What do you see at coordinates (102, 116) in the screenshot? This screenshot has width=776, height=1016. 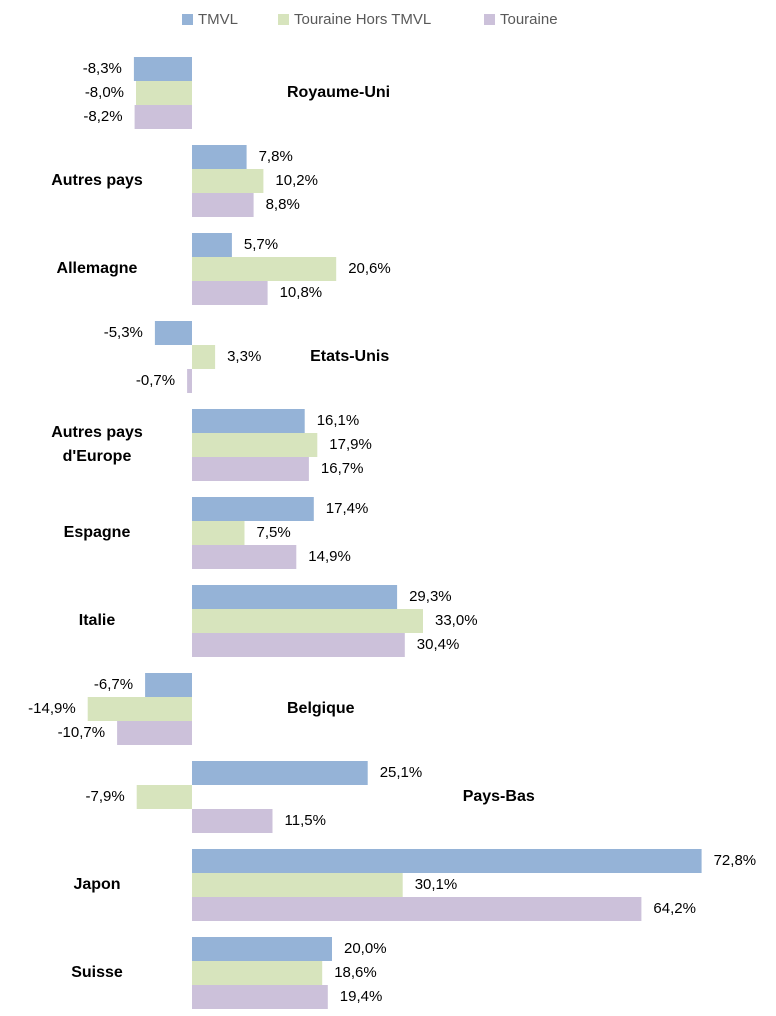 I see `value-label: -8,2%` at bounding box center [102, 116].